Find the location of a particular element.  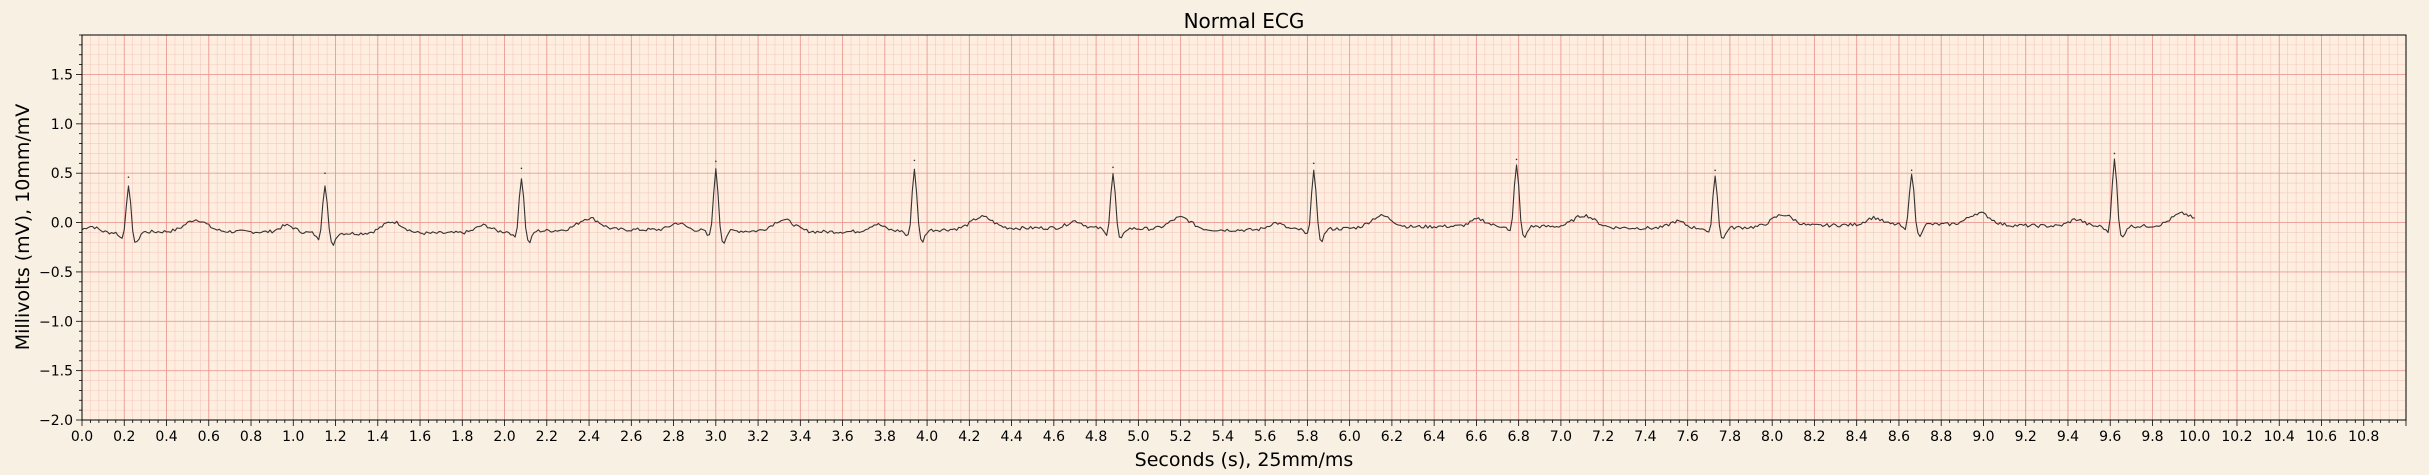

x-tick-label: 4.4 is located at coordinates (1011, 437).